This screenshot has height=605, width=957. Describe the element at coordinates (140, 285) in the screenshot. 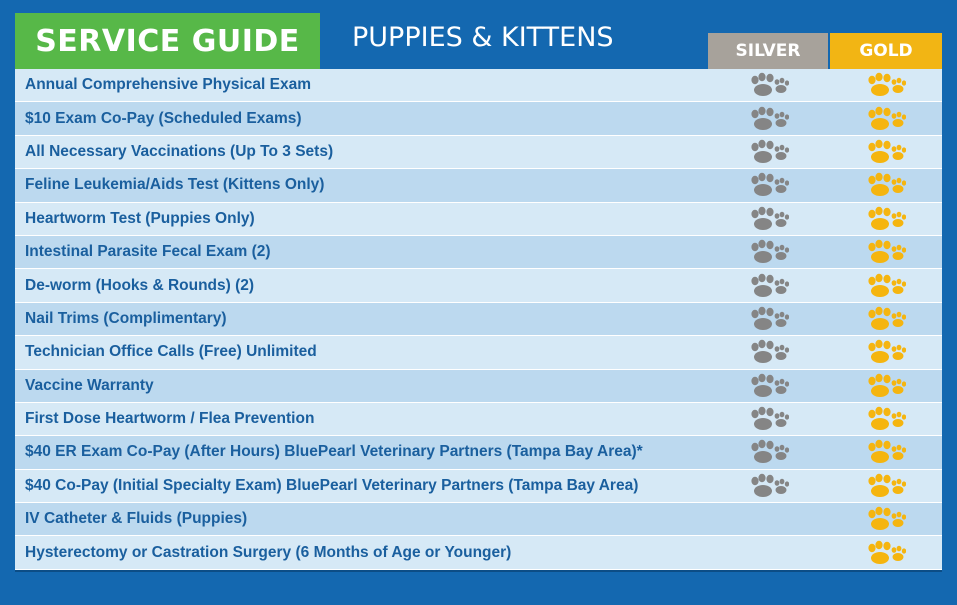

I see `service-label: De-worm (Hooks & Rounds) (2)` at that location.